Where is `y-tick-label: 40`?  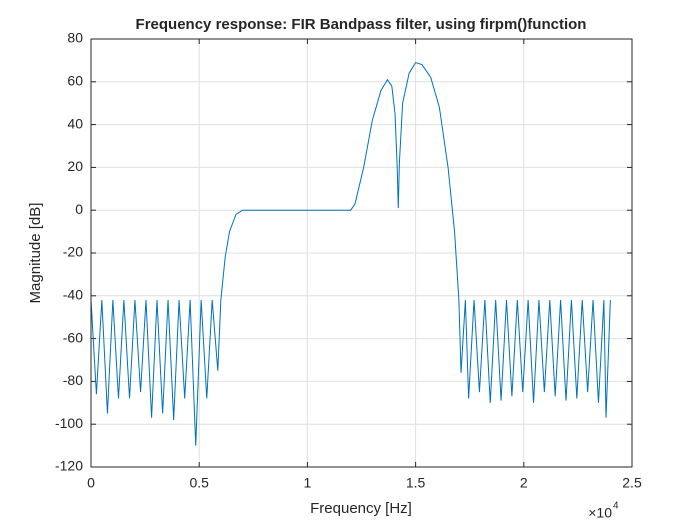 y-tick-label: 40 is located at coordinates (75, 123).